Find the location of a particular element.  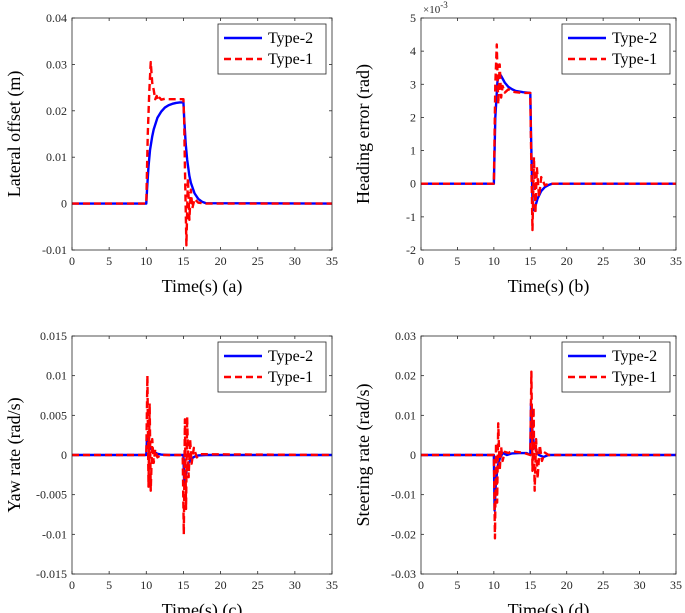

x-axis-label: Time(s) (b) is located at coordinates (549, 286).